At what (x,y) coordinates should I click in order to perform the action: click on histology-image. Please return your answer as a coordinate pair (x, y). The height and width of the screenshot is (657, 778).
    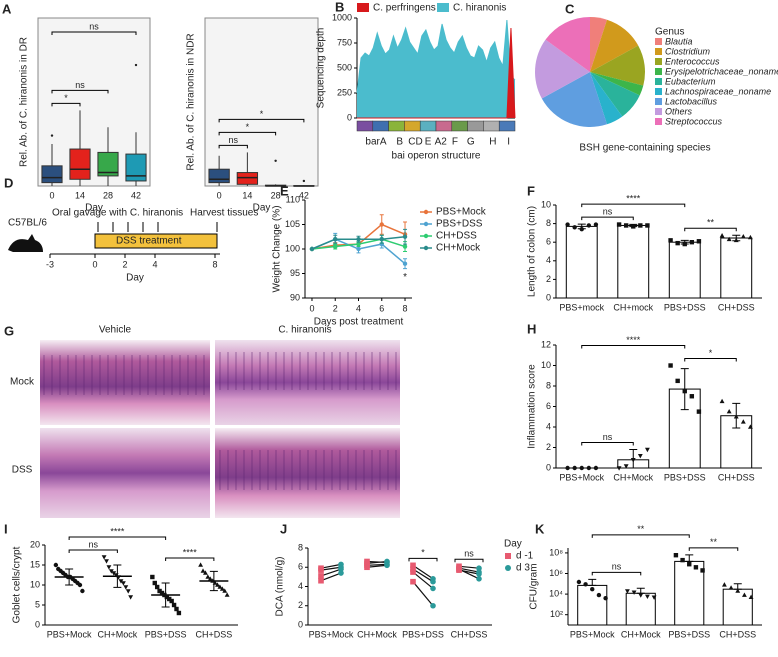
    Looking at the image, I should click on (125, 473).